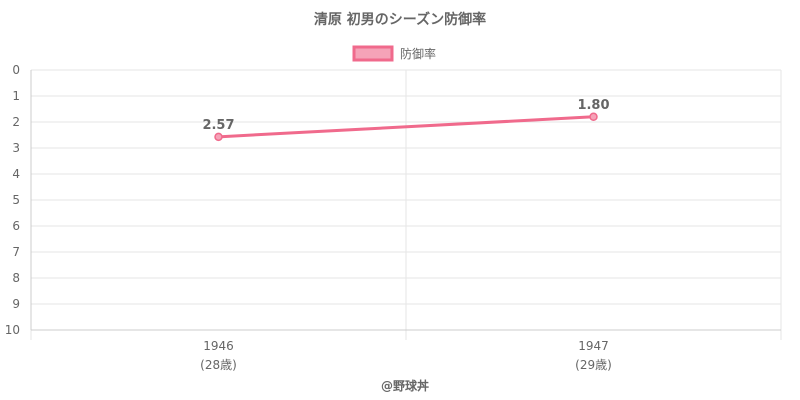 The width and height of the screenshot is (800, 400). What do you see at coordinates (406, 355) in the screenshot?
I see `x-axis: 1946 (28歳) 1947 (29歳)` at bounding box center [406, 355].